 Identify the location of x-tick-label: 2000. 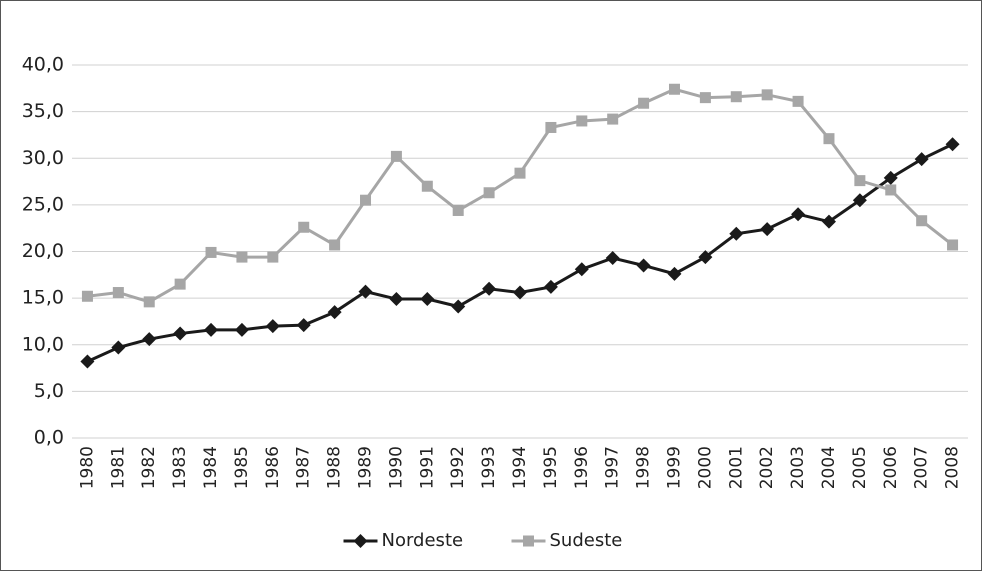
(705, 467).